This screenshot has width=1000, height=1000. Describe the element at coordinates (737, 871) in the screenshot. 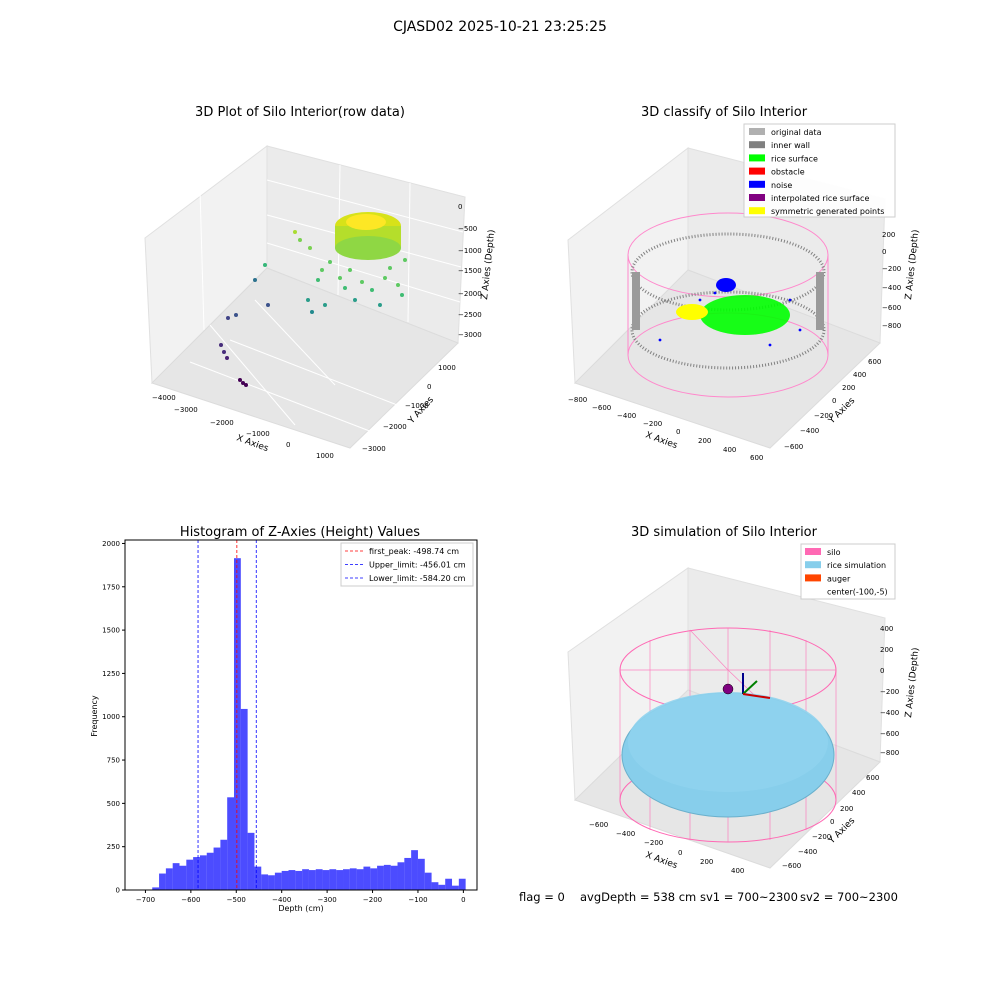

I see `p4-xtick-5: 400` at that location.